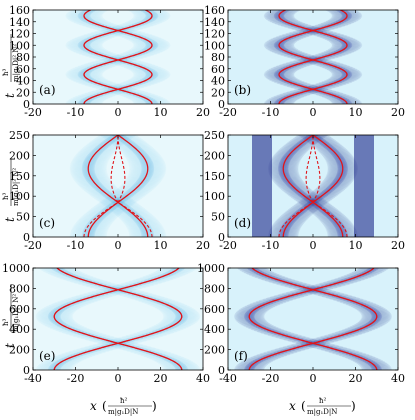 The width and height of the screenshot is (415, 420). I want to click on y-axis-label-row2: t ħ³ m|g₁D|² N², so click(11, 190).